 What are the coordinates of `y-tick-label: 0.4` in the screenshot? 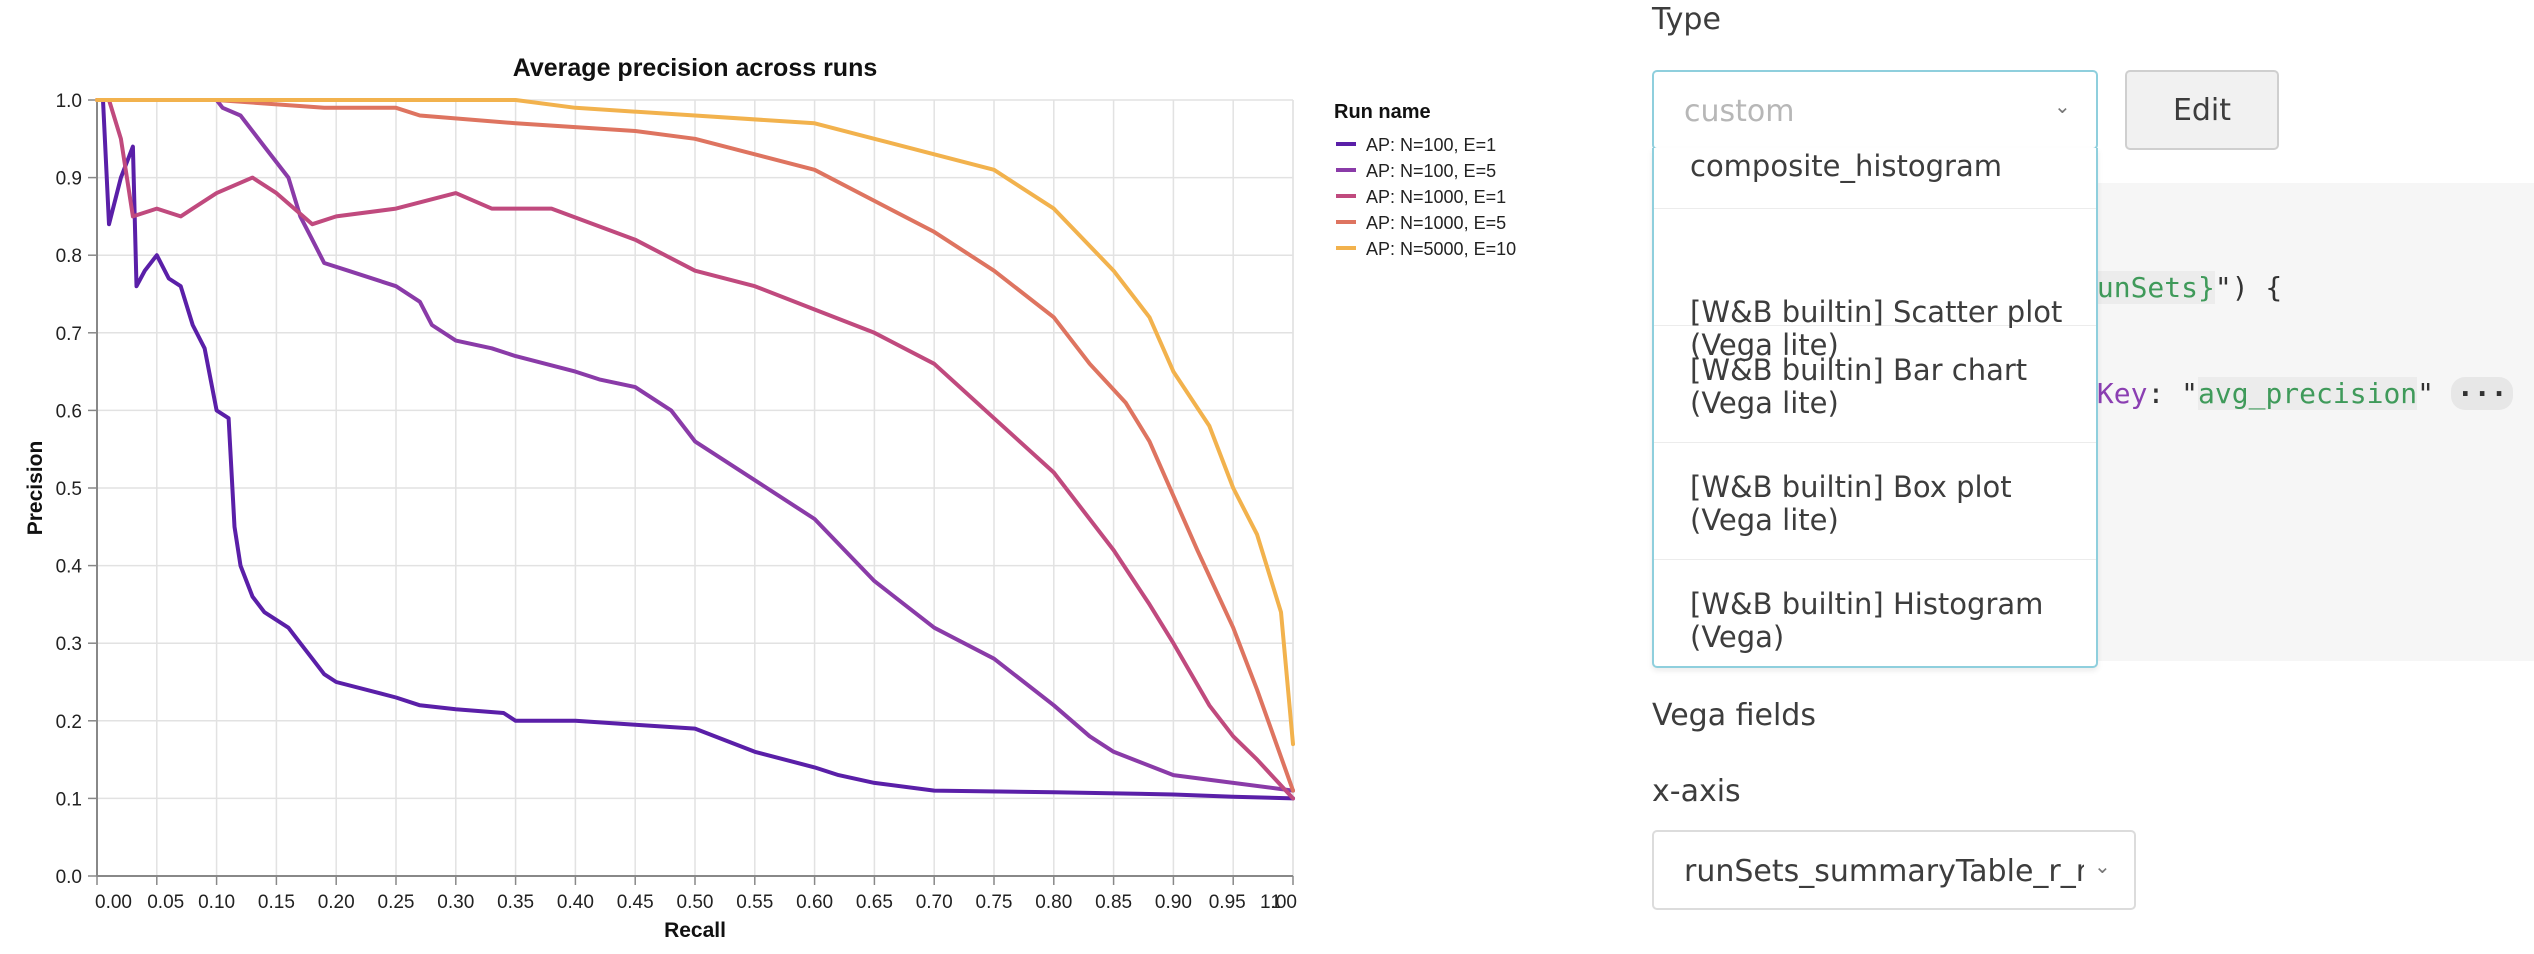 It's located at (69, 567).